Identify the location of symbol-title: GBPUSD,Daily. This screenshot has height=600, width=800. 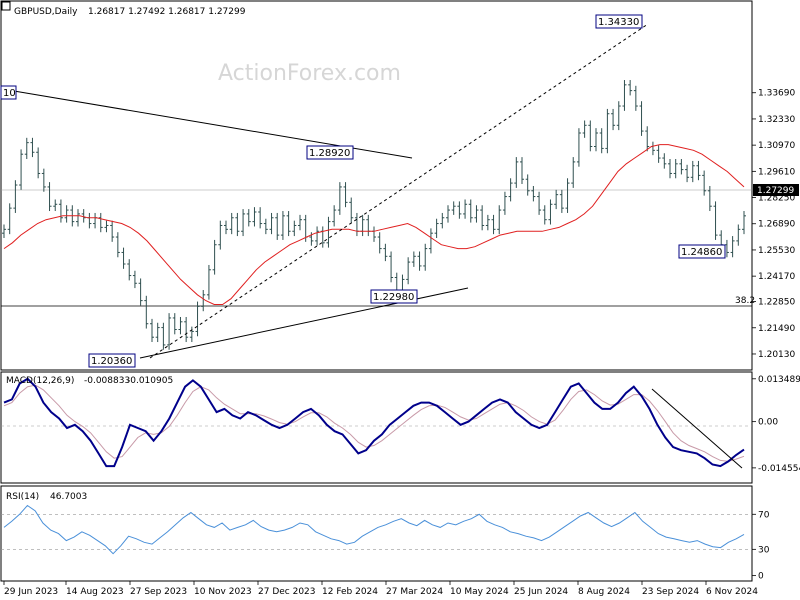
(46, 12).